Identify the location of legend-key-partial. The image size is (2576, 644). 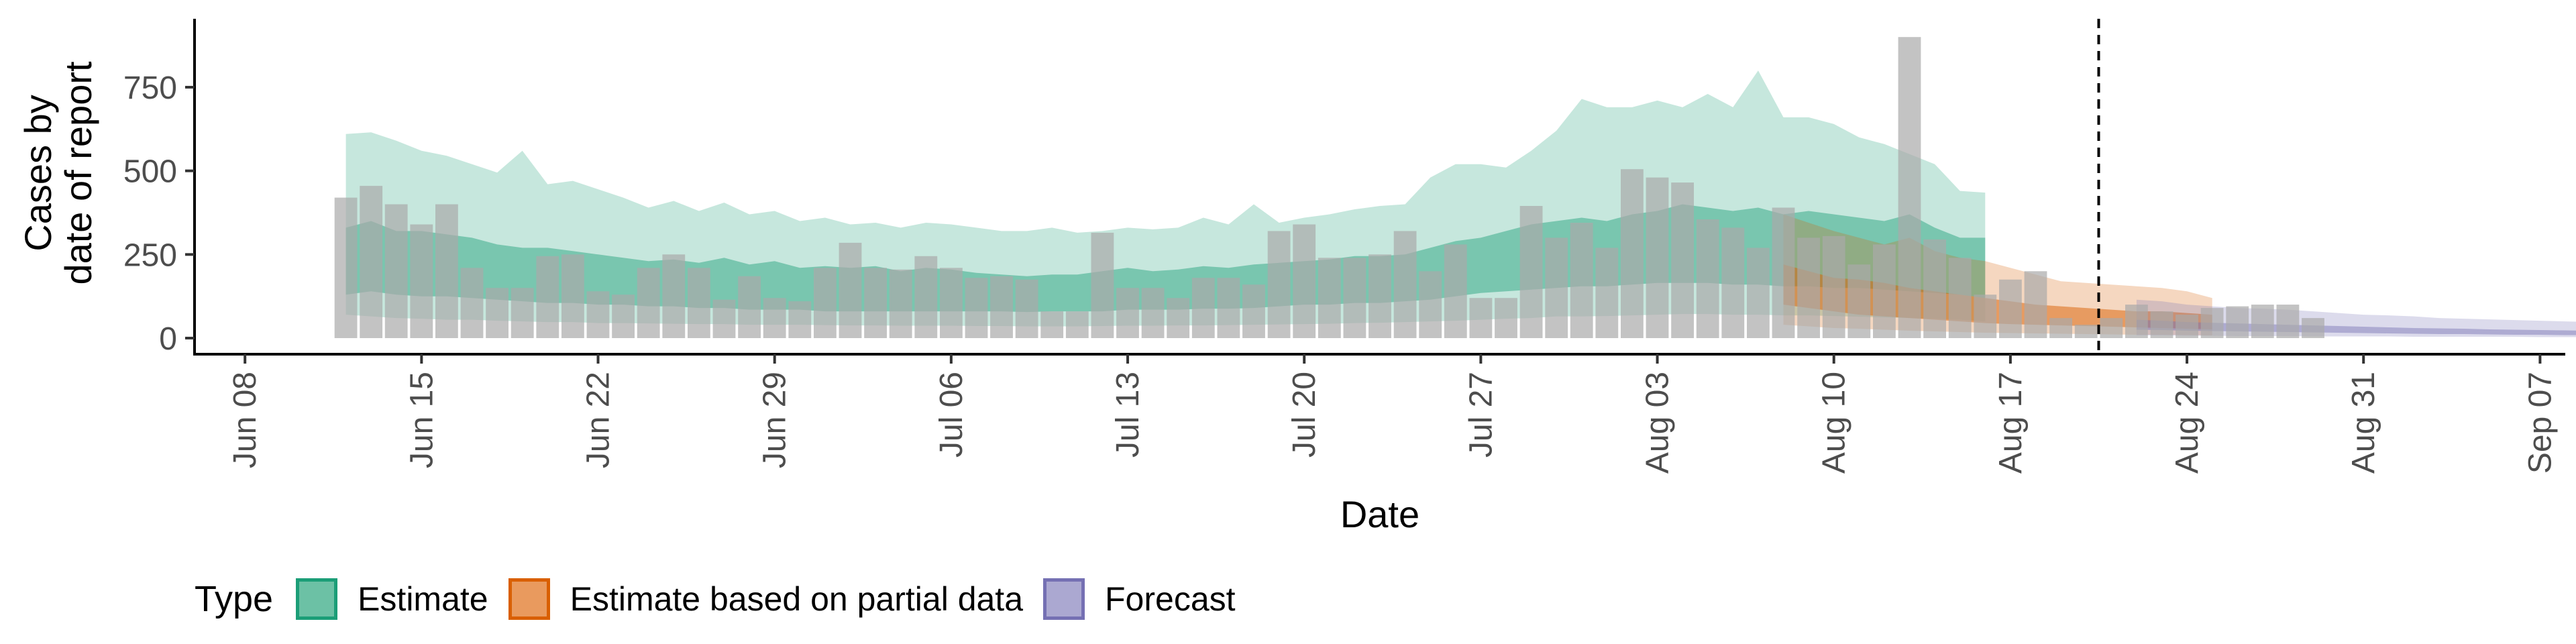
(529, 599).